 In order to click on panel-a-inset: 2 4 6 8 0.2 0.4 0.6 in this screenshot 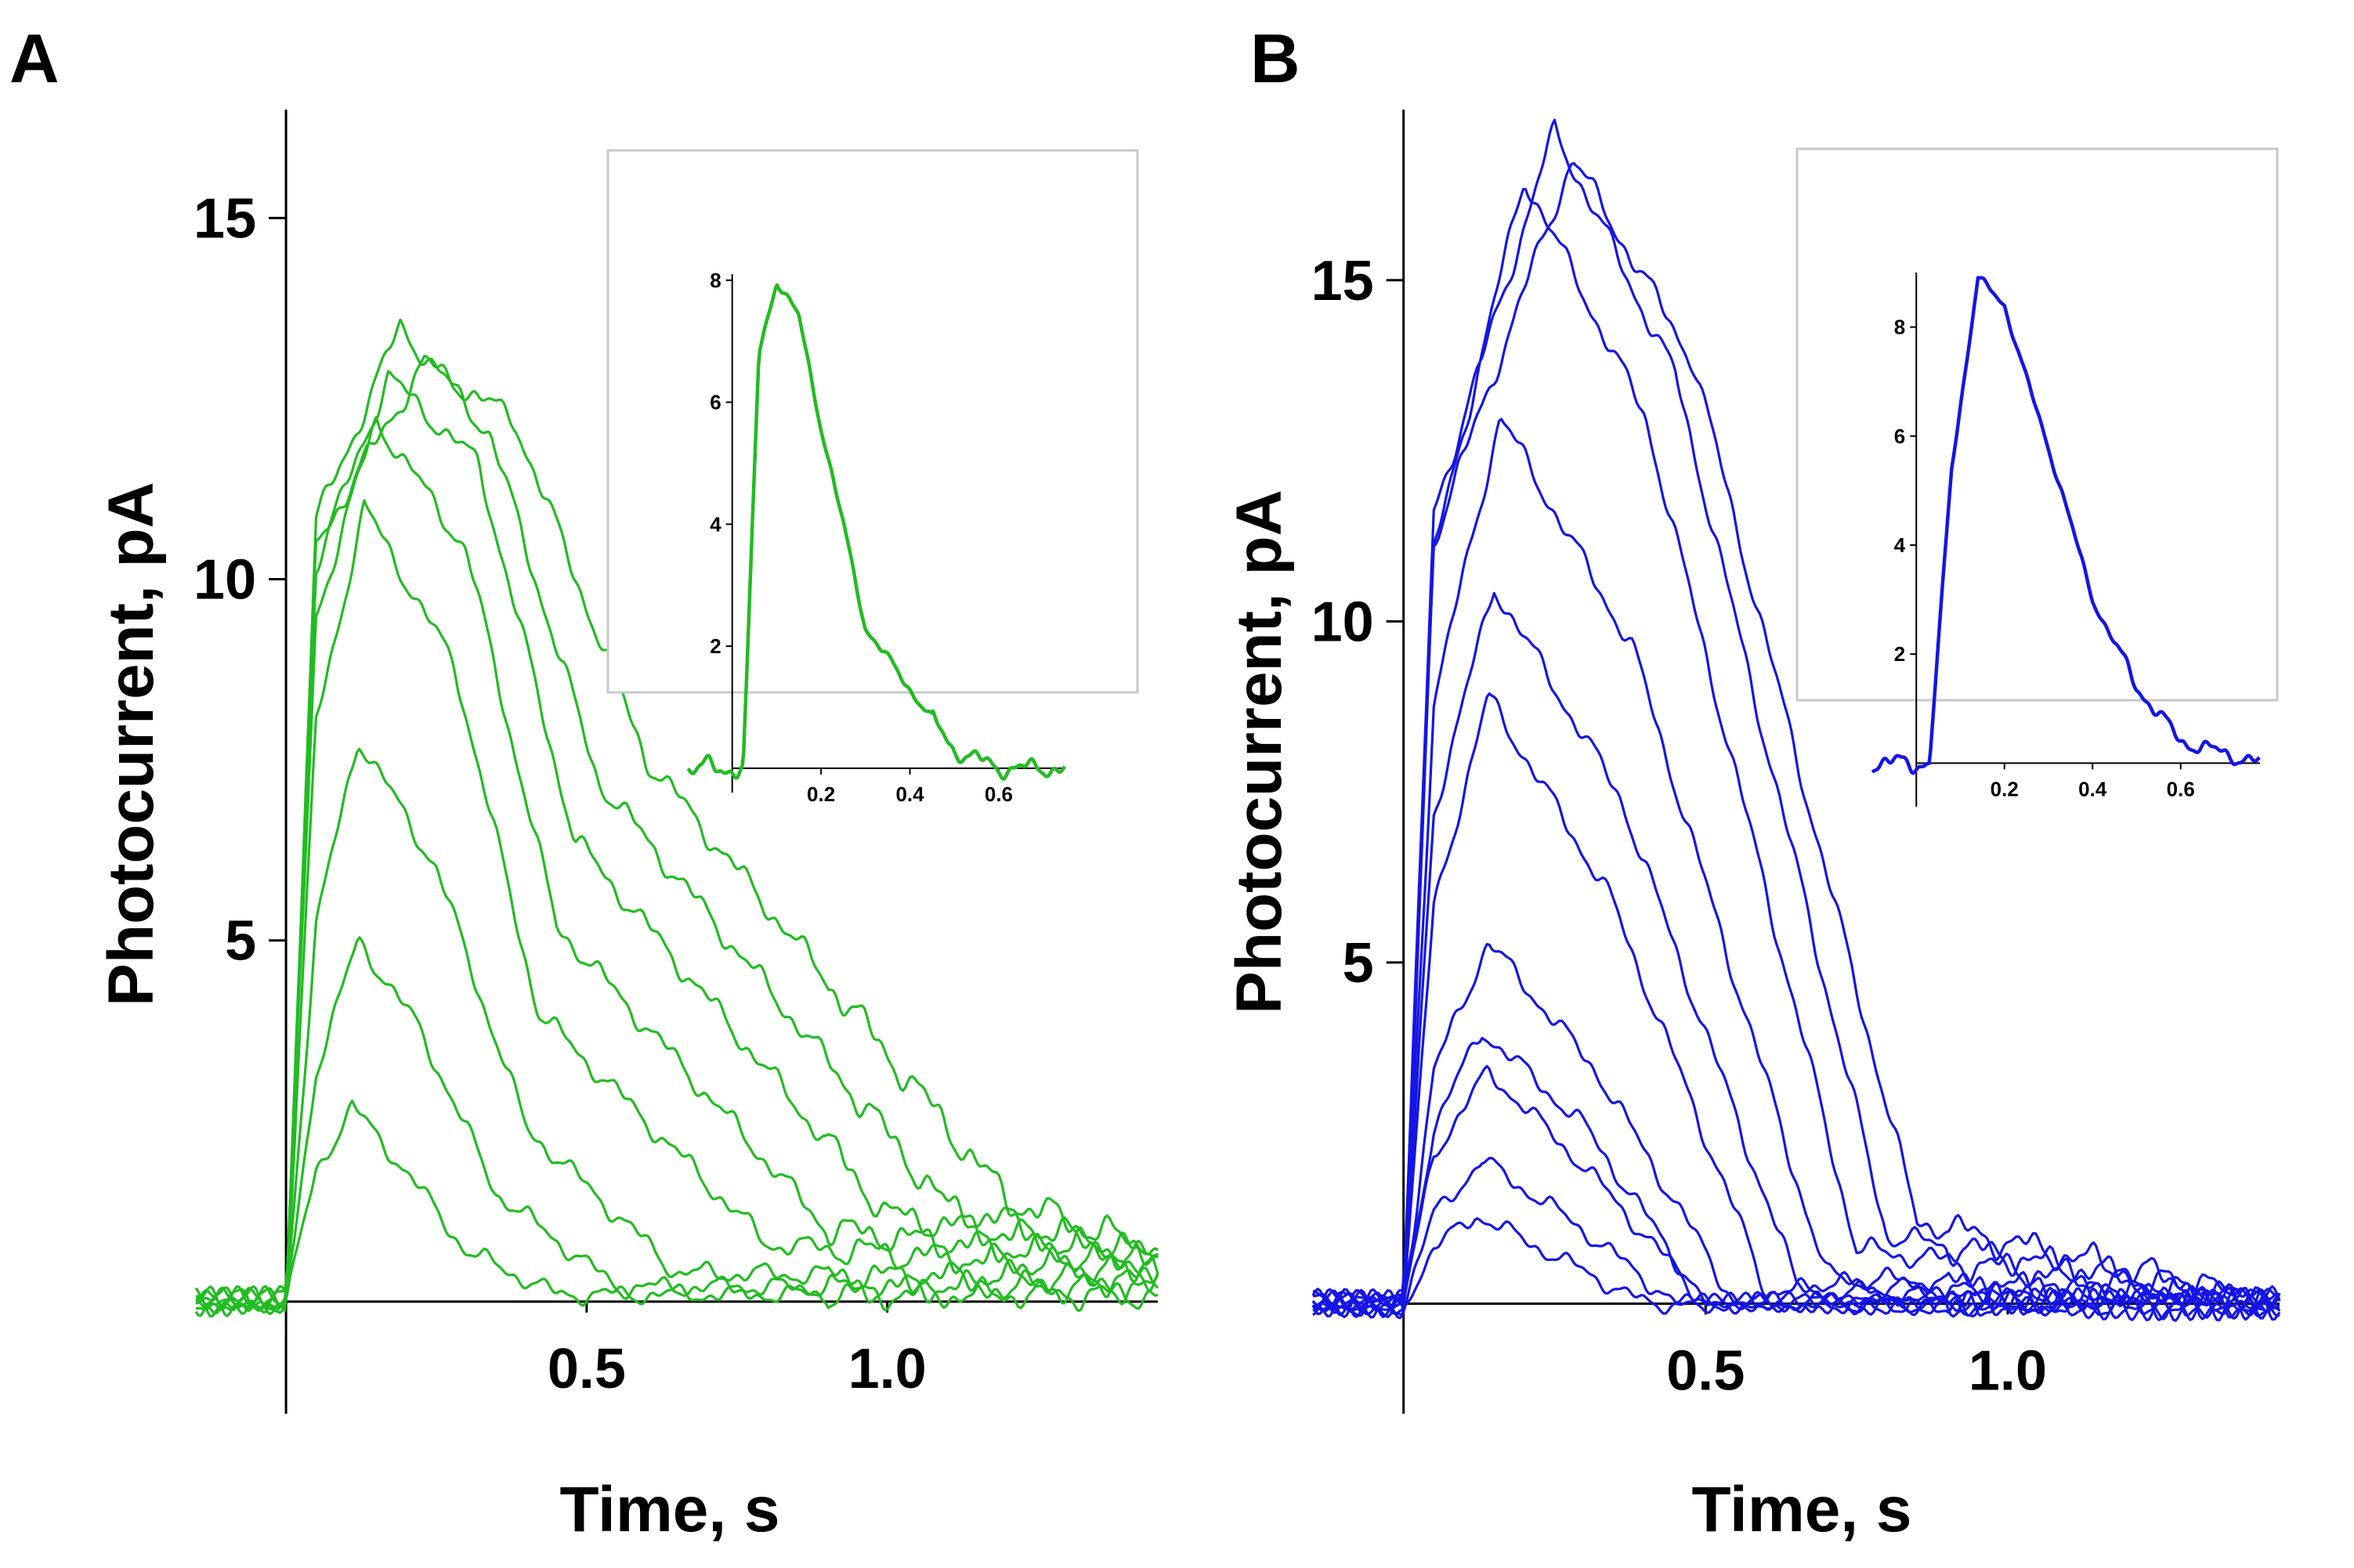, I will do `click(872, 477)`.